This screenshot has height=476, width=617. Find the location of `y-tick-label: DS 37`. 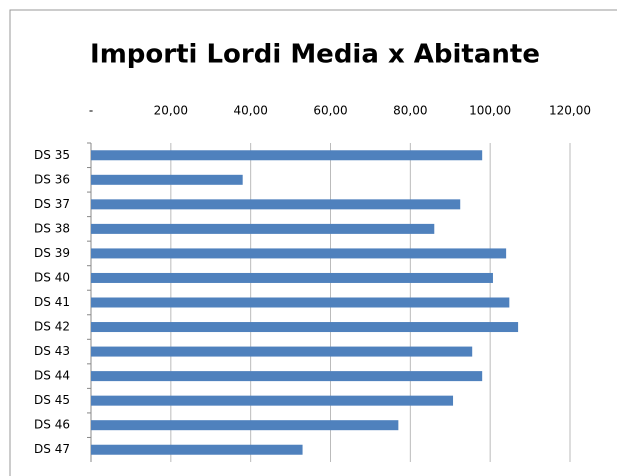

y-tick-label: DS 37 is located at coordinates (52, 204).